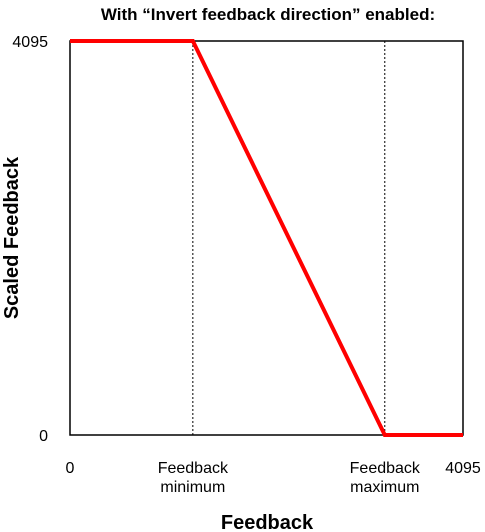 This screenshot has width=485, height=532. Describe the element at coordinates (193, 478) in the screenshot. I see `x-tick-label-1: Feedback minimum` at that location.